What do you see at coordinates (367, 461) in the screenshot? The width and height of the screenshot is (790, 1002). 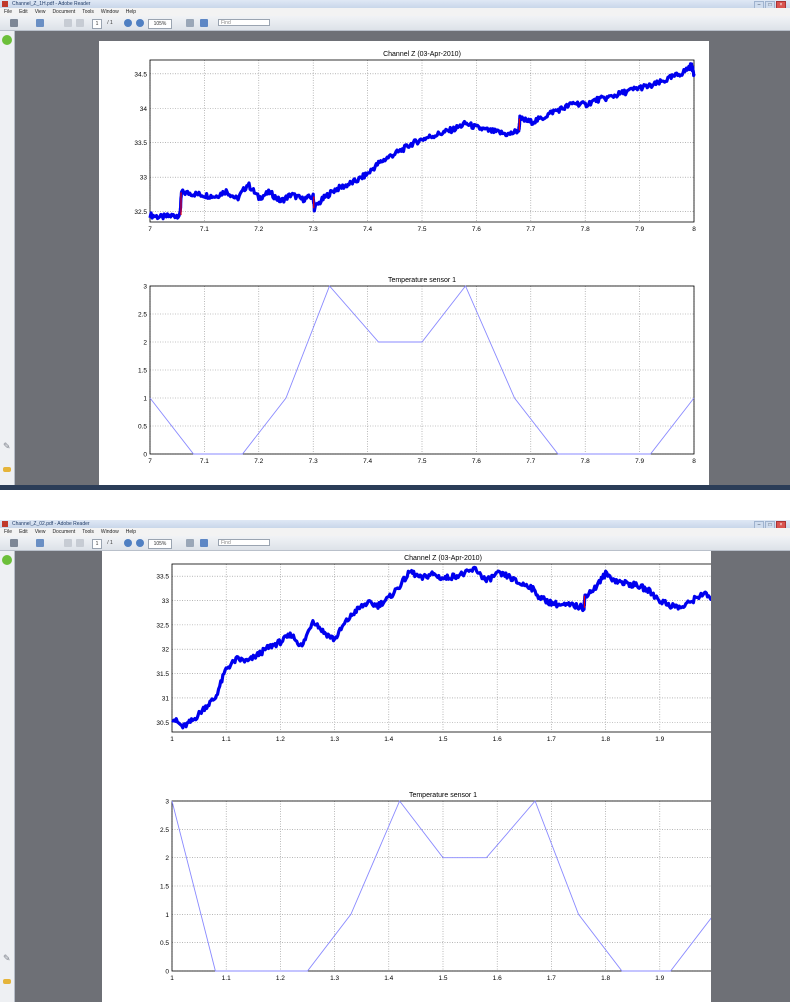 I see `x-tick-label: 7.4` at bounding box center [367, 461].